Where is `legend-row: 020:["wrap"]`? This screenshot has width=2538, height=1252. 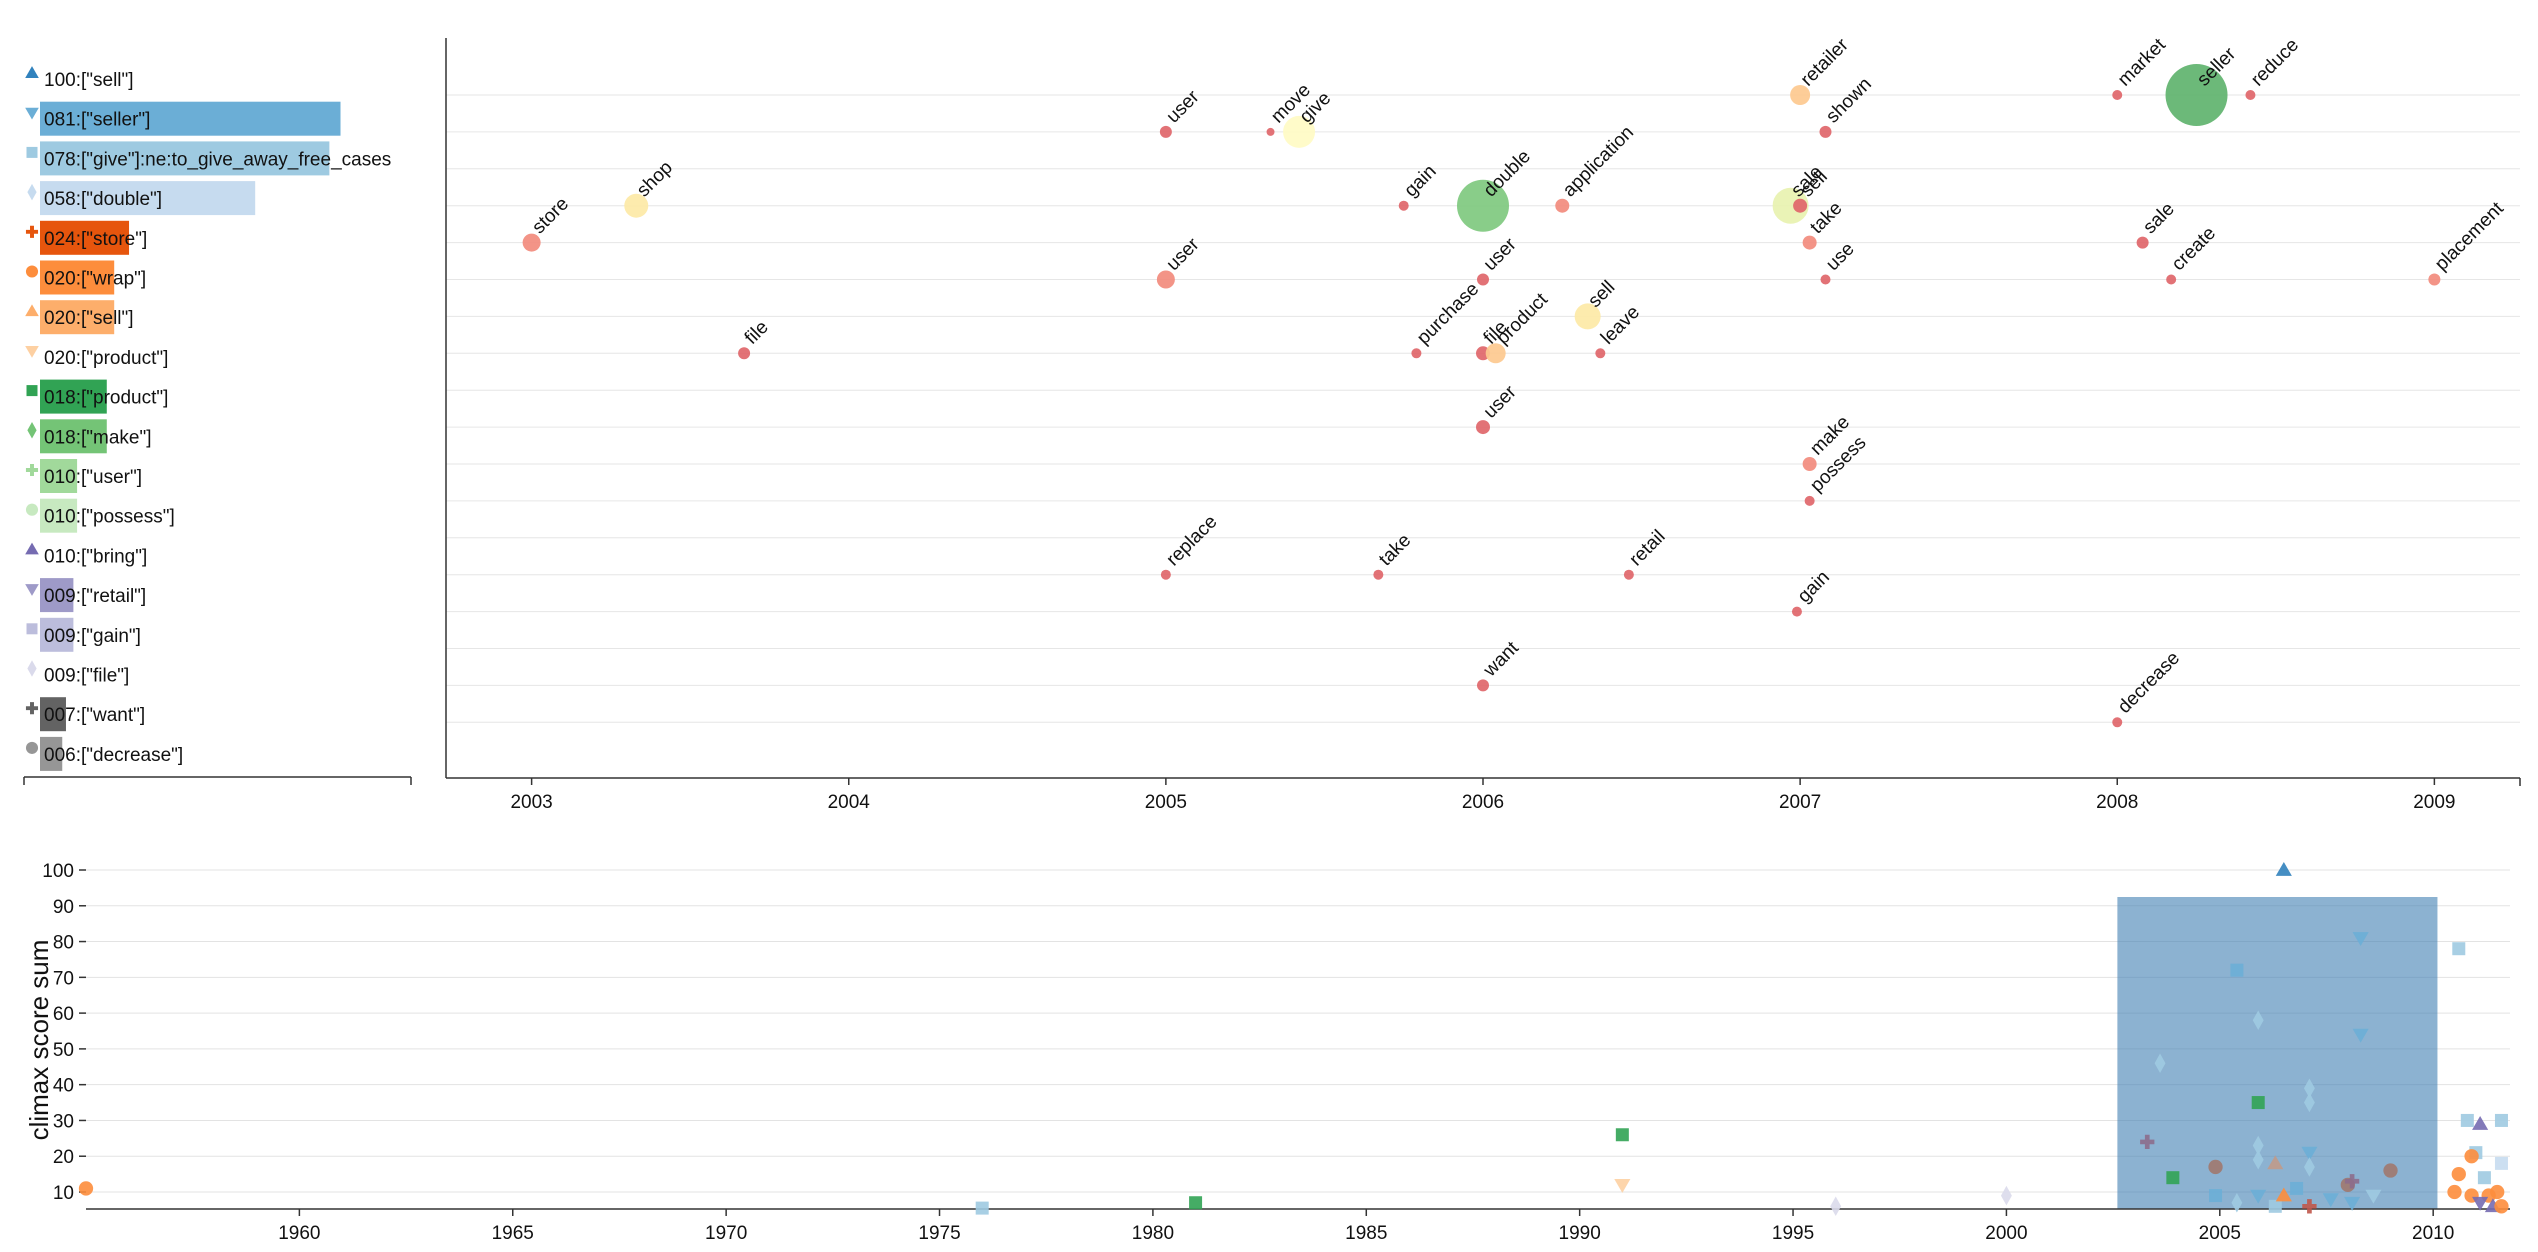 legend-row: 020:["wrap"] is located at coordinates (85, 277).